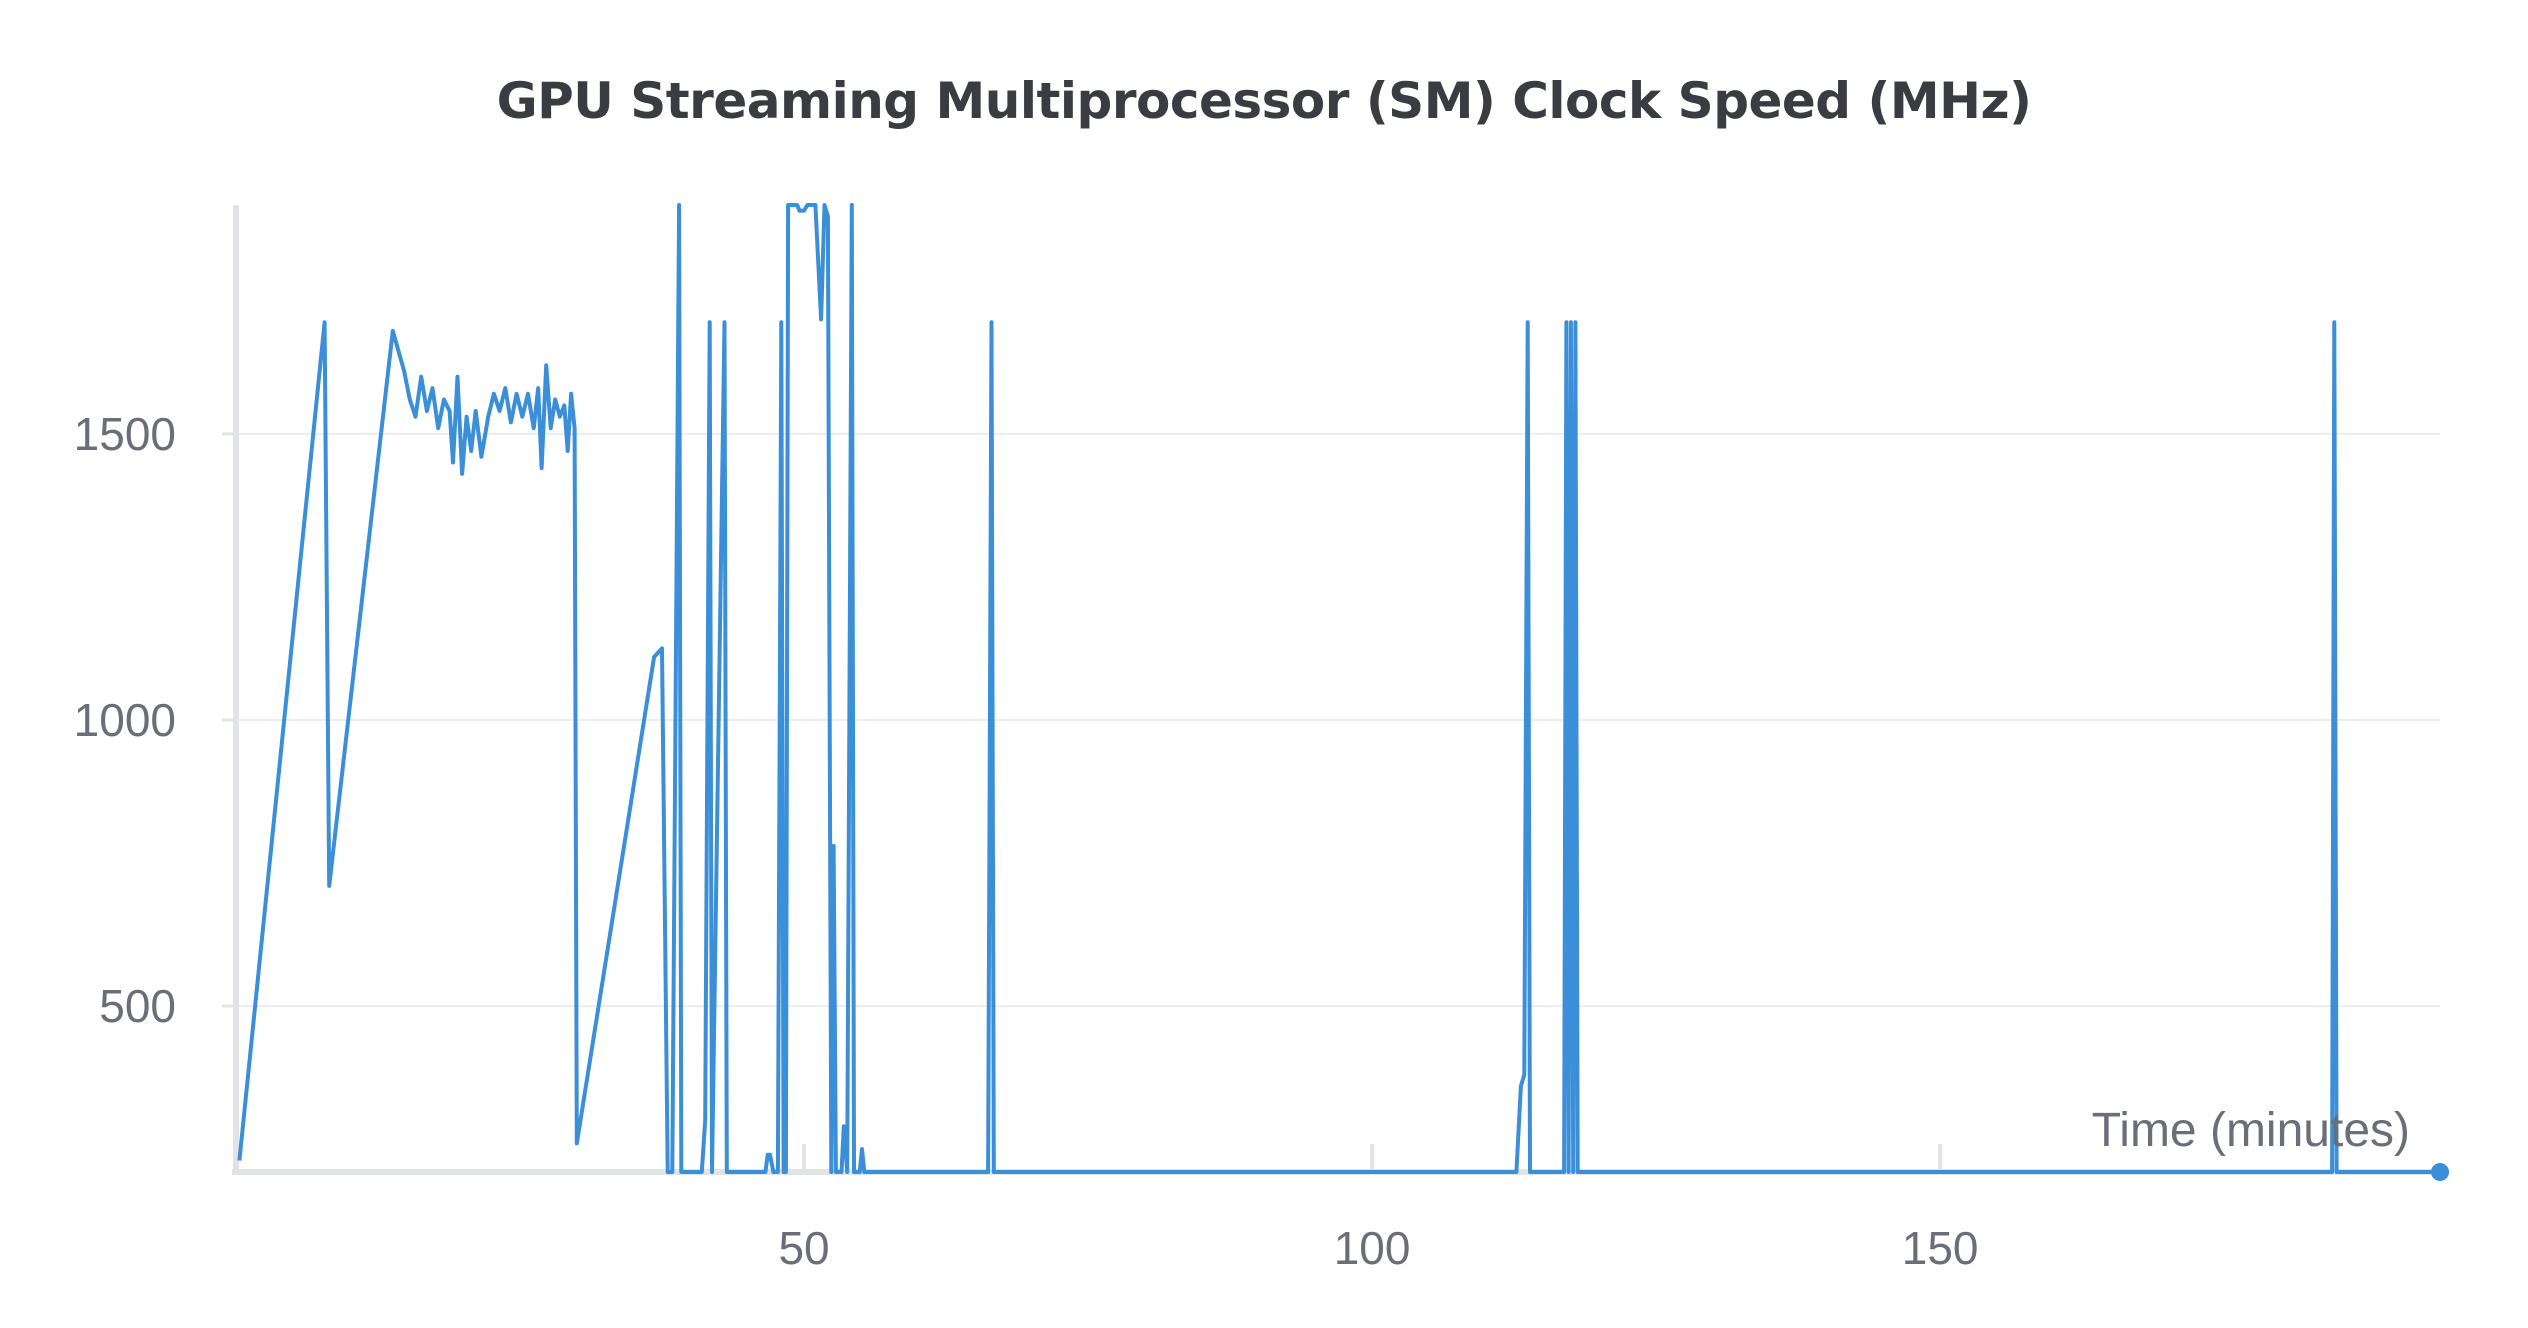  What do you see at coordinates (1940, 1248) in the screenshot?
I see `x-tick-label: 150` at bounding box center [1940, 1248].